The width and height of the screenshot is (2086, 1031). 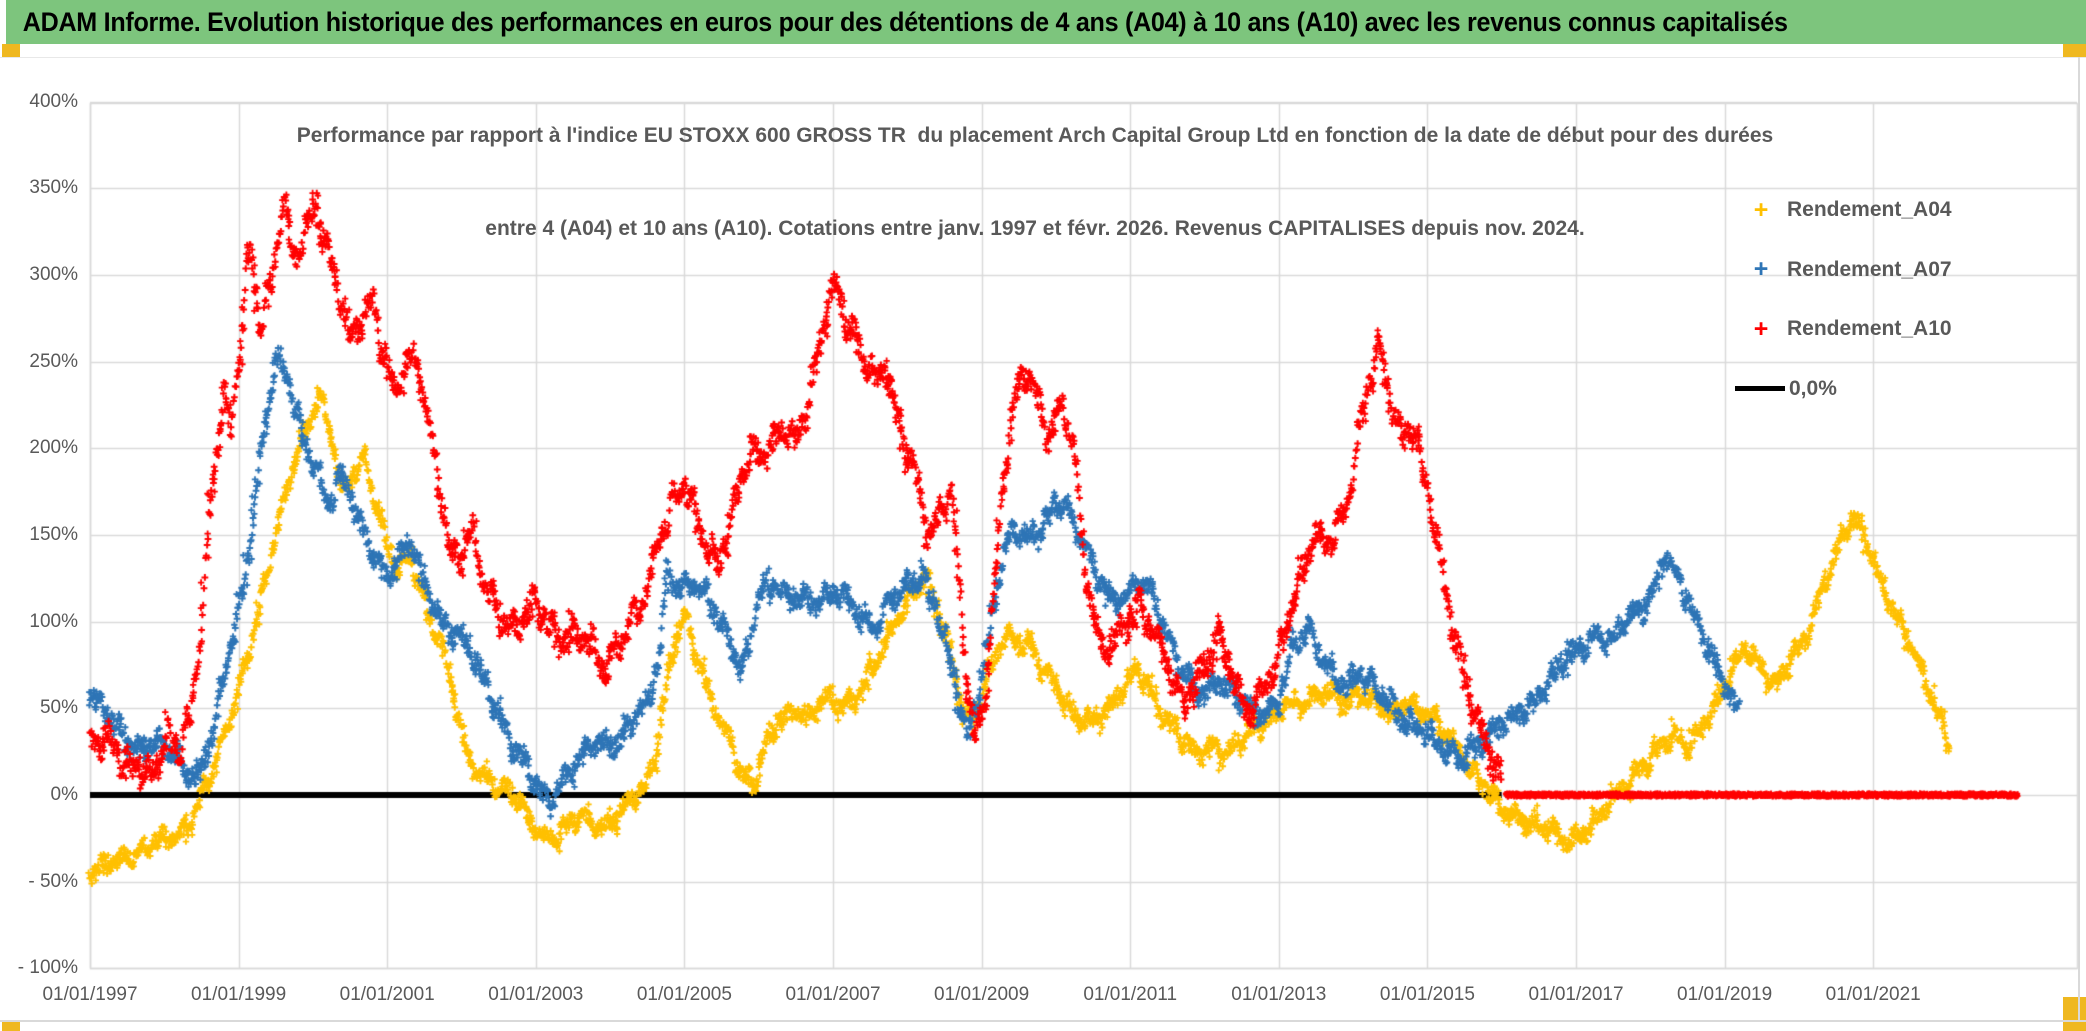 I want to click on y-axis-tick-label: 300%, so click(x=53, y=275).